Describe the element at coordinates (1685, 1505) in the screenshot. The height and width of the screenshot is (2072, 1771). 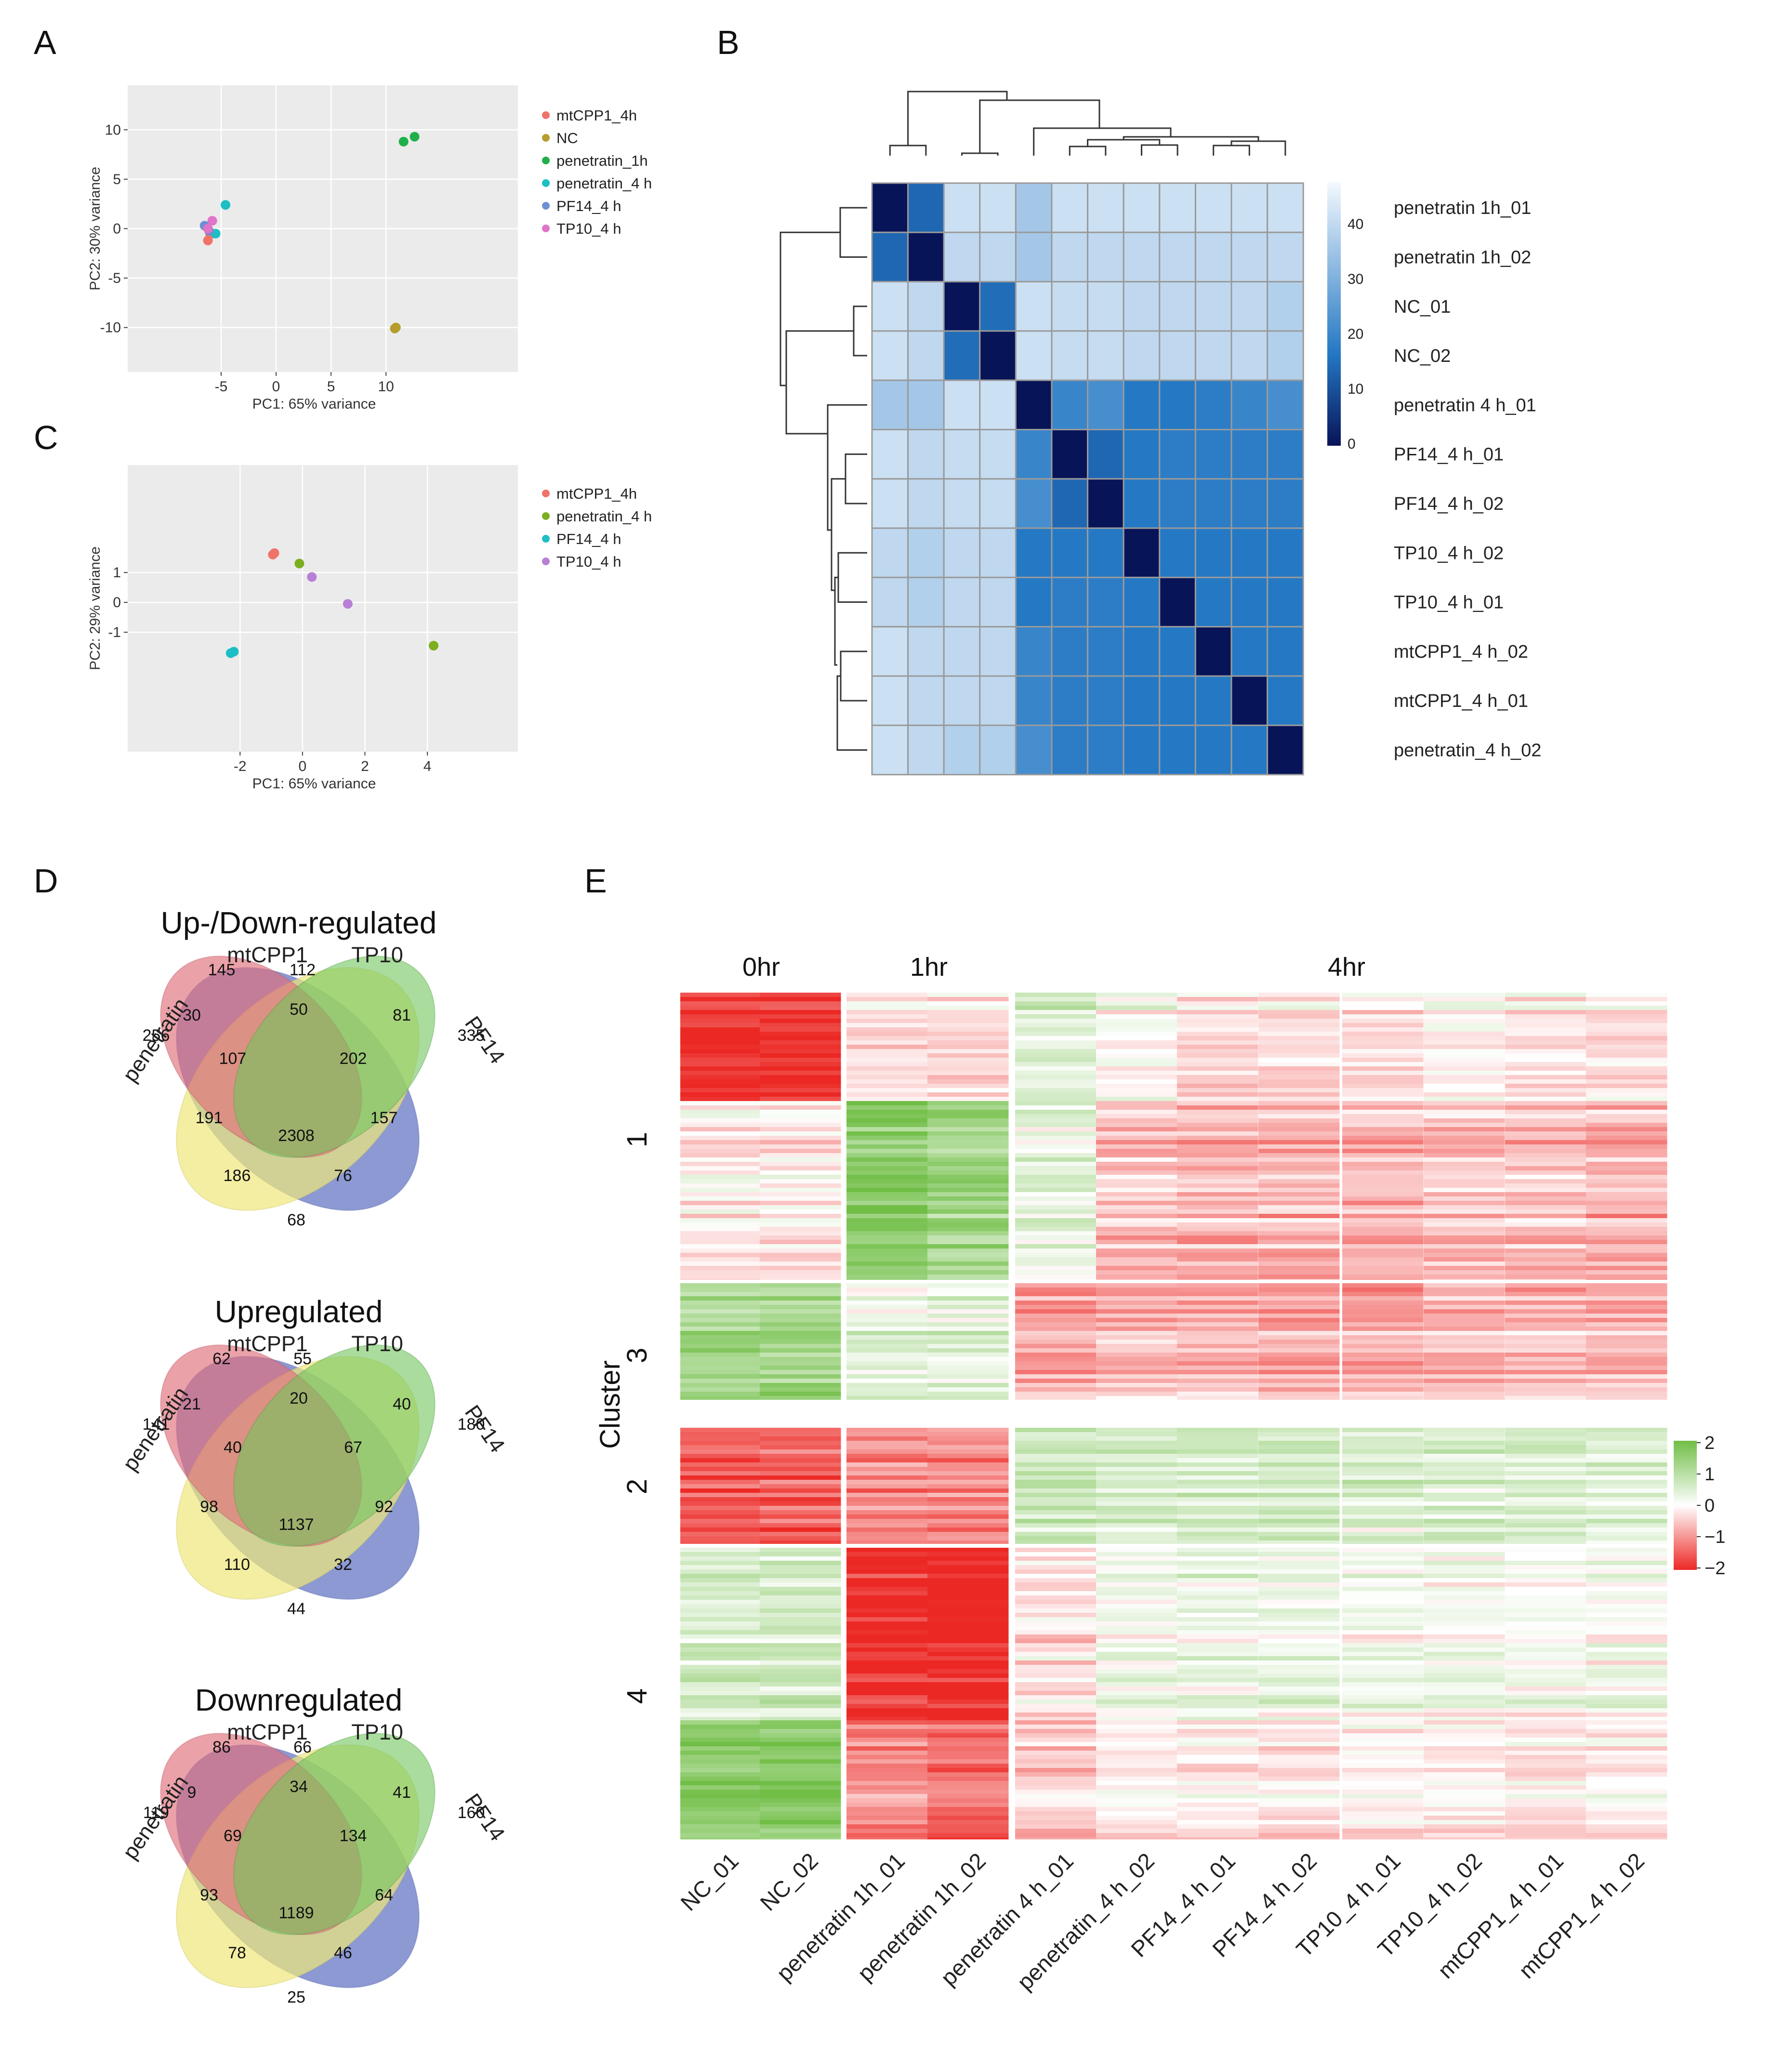
I see `colorbar` at that location.